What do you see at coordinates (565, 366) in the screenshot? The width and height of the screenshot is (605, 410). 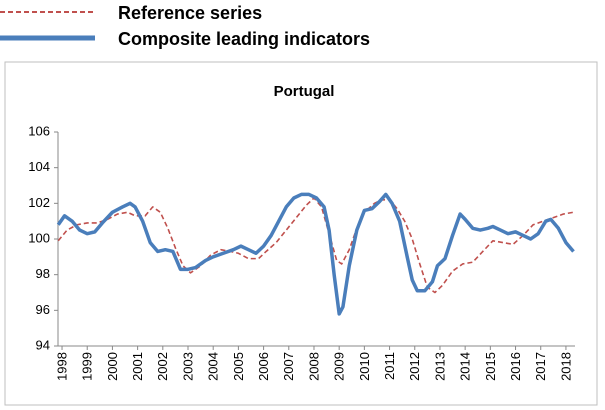 I see `x-tick-label: 2018` at bounding box center [565, 366].